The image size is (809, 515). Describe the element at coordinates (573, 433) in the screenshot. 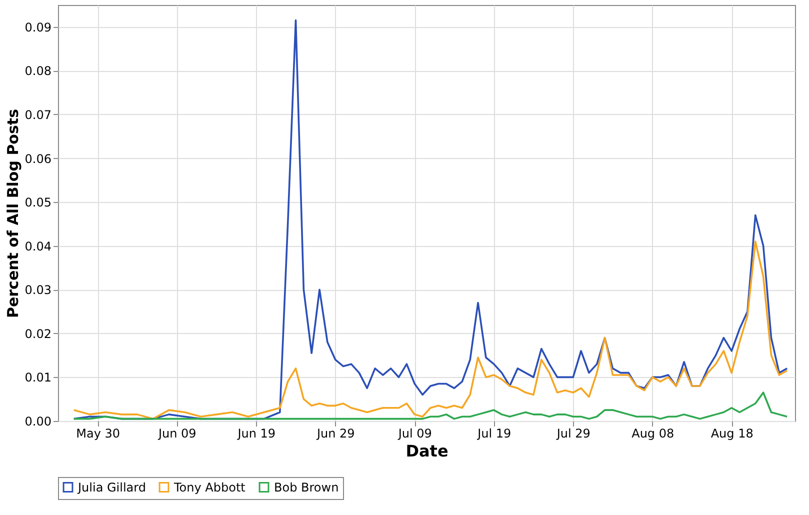

I see `x-tick-label: Jul 29` at that location.